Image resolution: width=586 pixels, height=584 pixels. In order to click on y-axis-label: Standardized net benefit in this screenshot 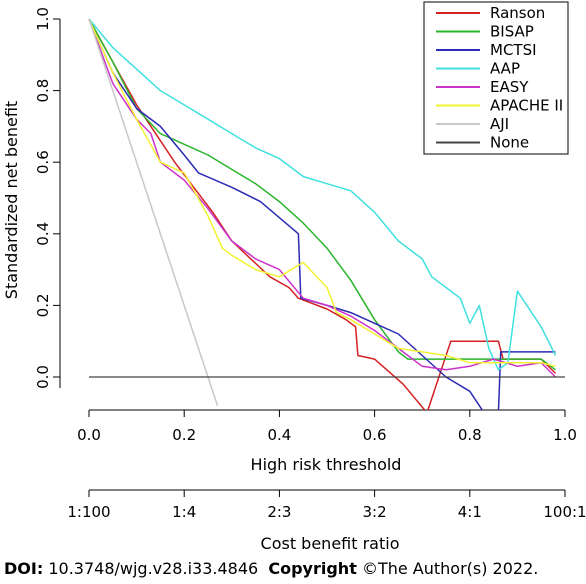, I will do `click(11, 200)`.